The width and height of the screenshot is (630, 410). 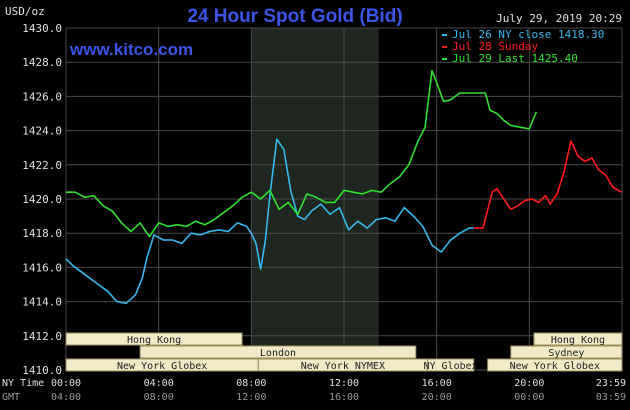 What do you see at coordinates (42, 96) in the screenshot?
I see `y-tick-label: 1426.0` at bounding box center [42, 96].